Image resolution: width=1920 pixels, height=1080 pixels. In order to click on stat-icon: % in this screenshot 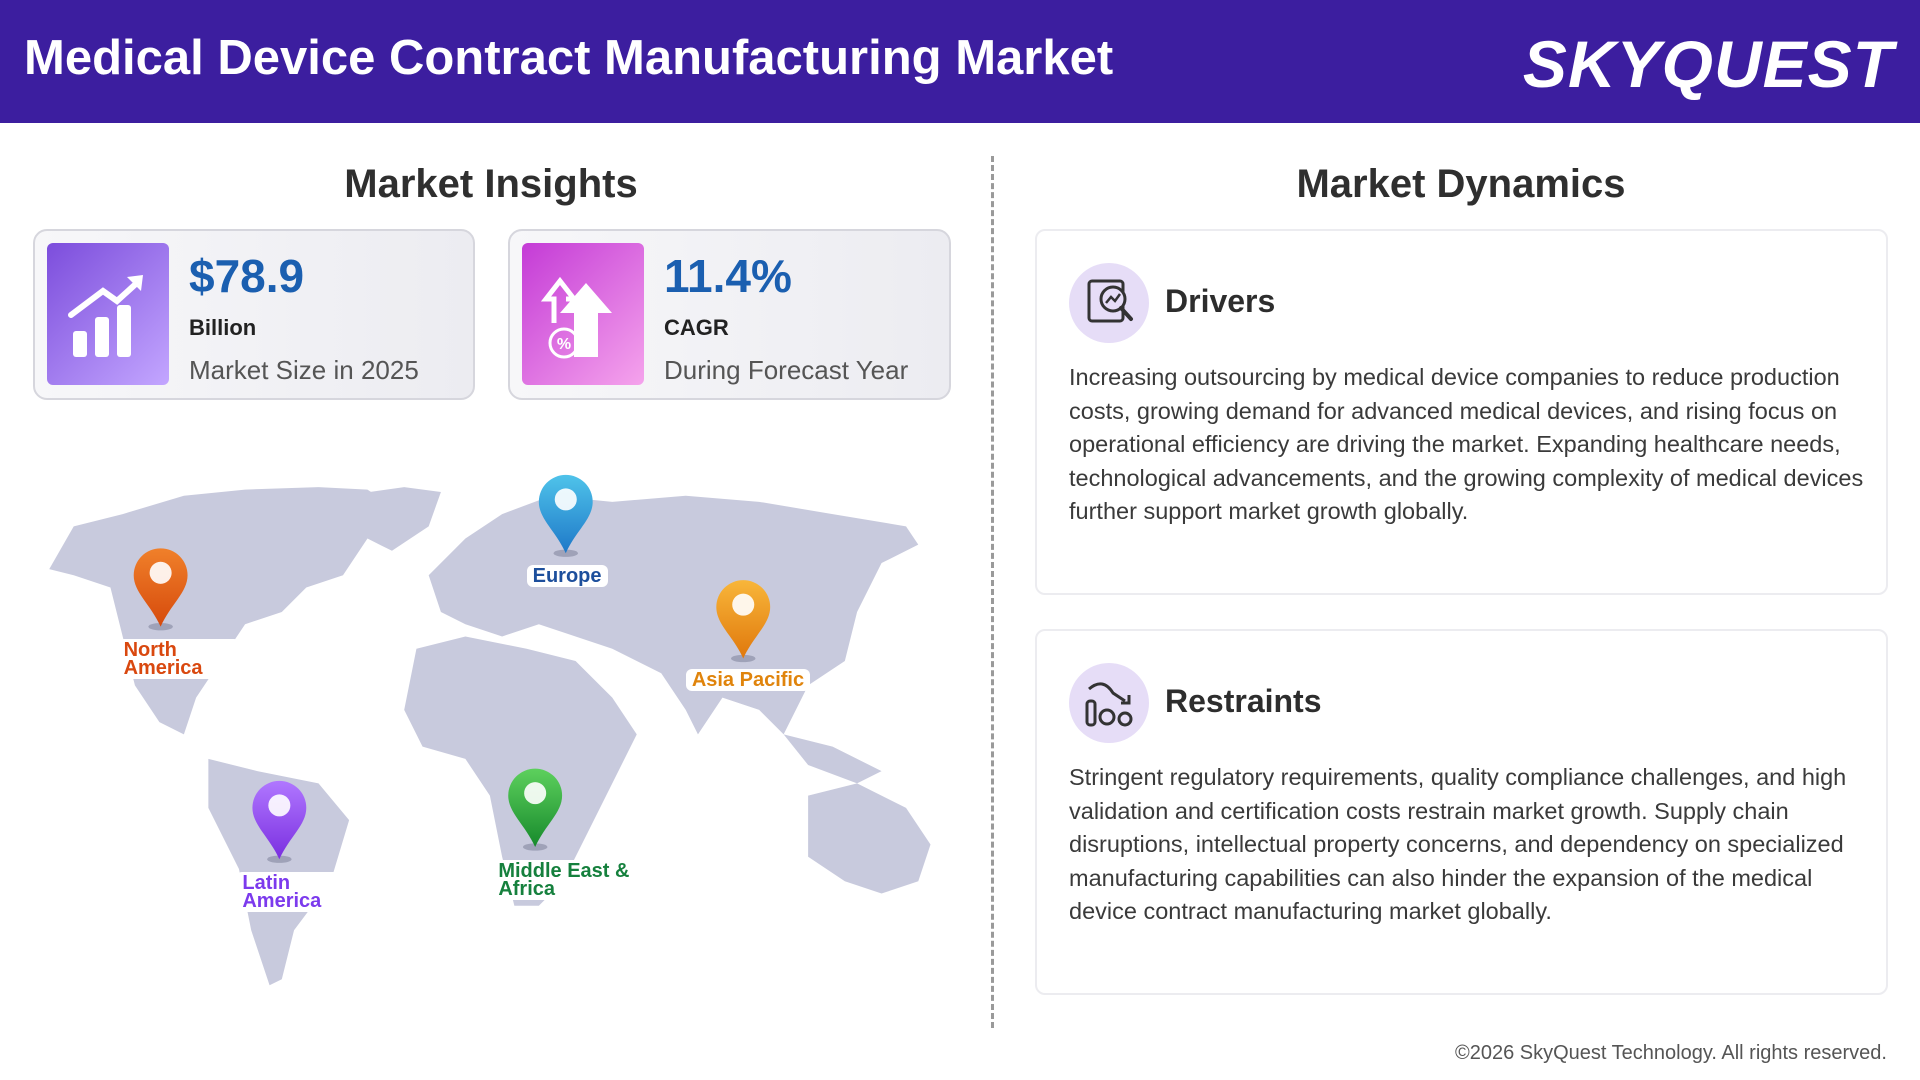, I will do `click(583, 314)`.